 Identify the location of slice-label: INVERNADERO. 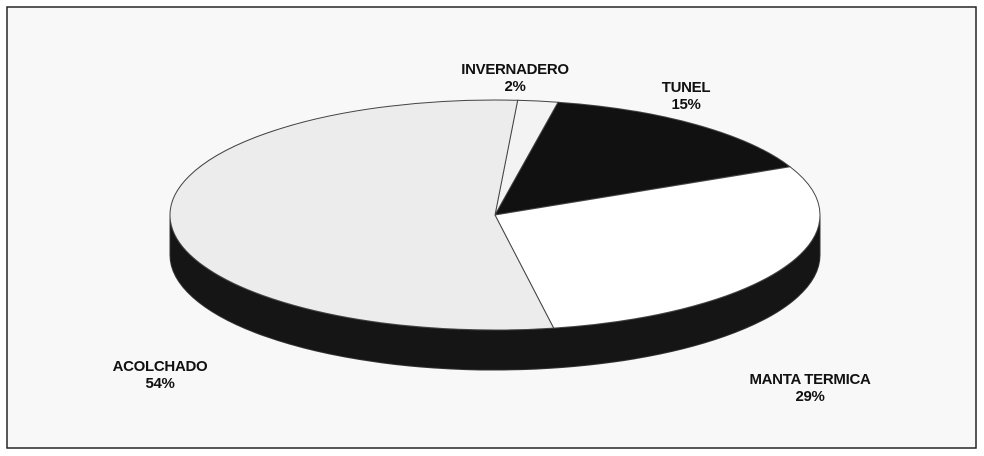
(515, 69).